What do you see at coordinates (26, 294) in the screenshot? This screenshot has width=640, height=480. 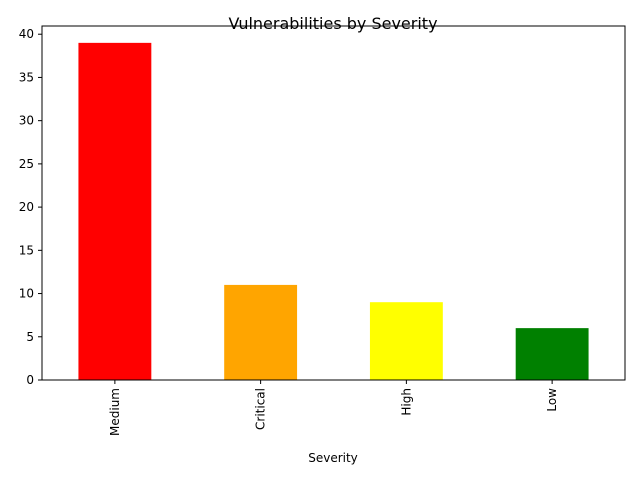 I see `y-tick-label: 10` at bounding box center [26, 294].